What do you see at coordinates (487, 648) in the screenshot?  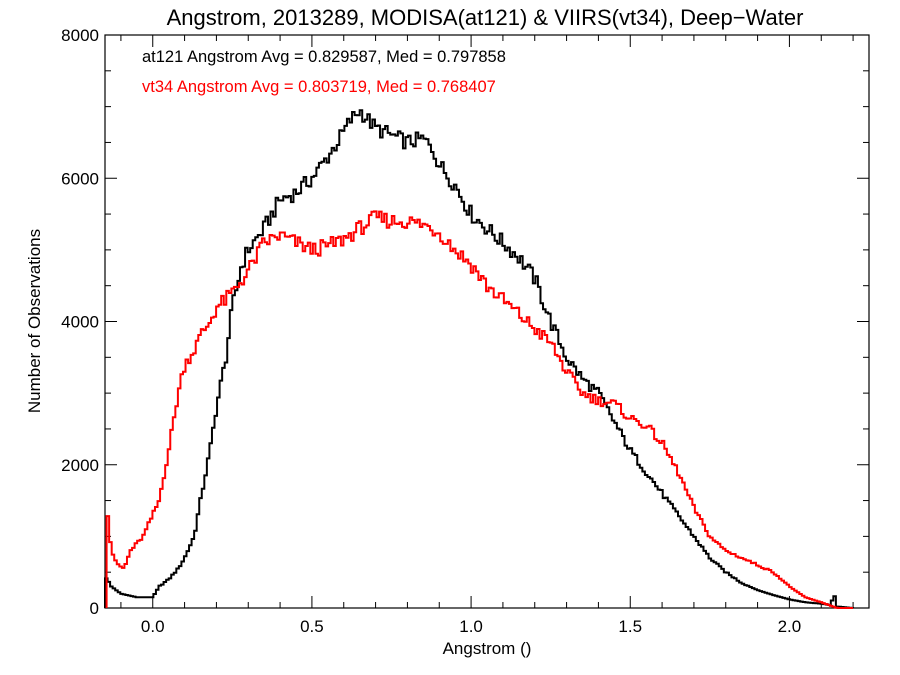 I see `x-axis-label: Angstrom ()` at bounding box center [487, 648].